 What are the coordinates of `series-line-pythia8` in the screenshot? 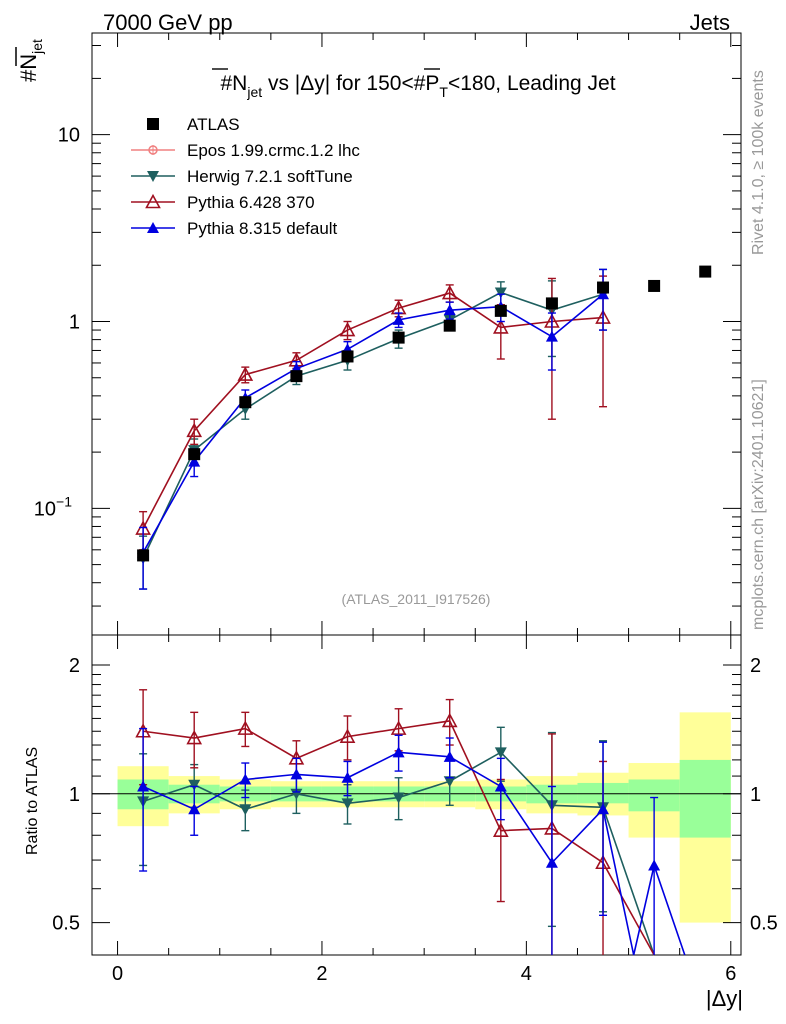 It's located at (373, 423).